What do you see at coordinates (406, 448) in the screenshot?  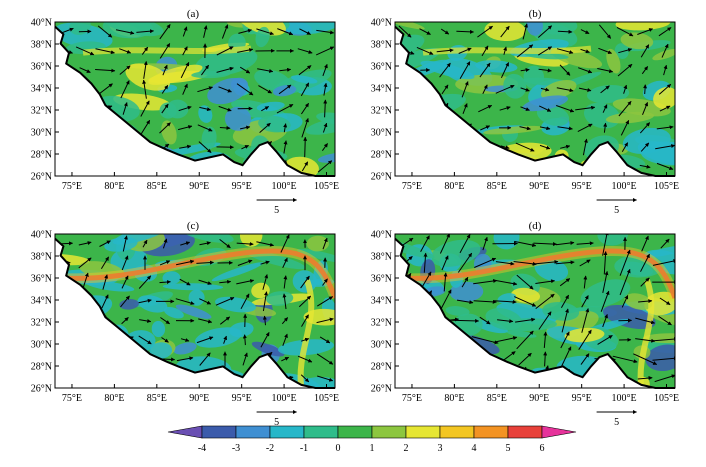 I see `colorbar-tick-label: 2` at bounding box center [406, 448].